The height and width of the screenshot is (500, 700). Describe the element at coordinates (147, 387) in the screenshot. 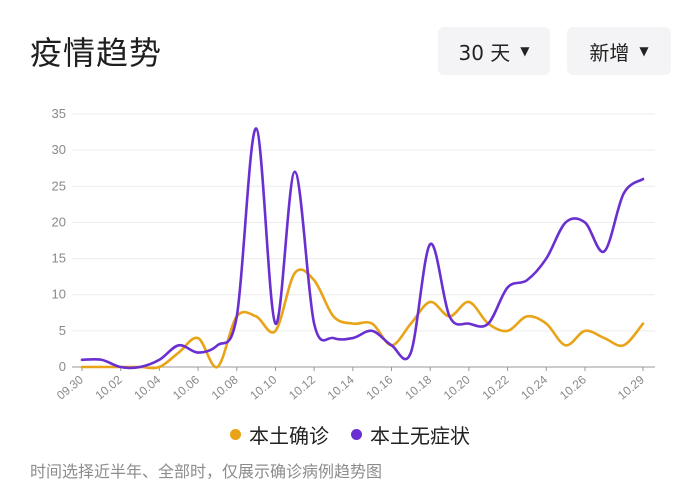

I see `x-tick-label: 10.04` at that location.